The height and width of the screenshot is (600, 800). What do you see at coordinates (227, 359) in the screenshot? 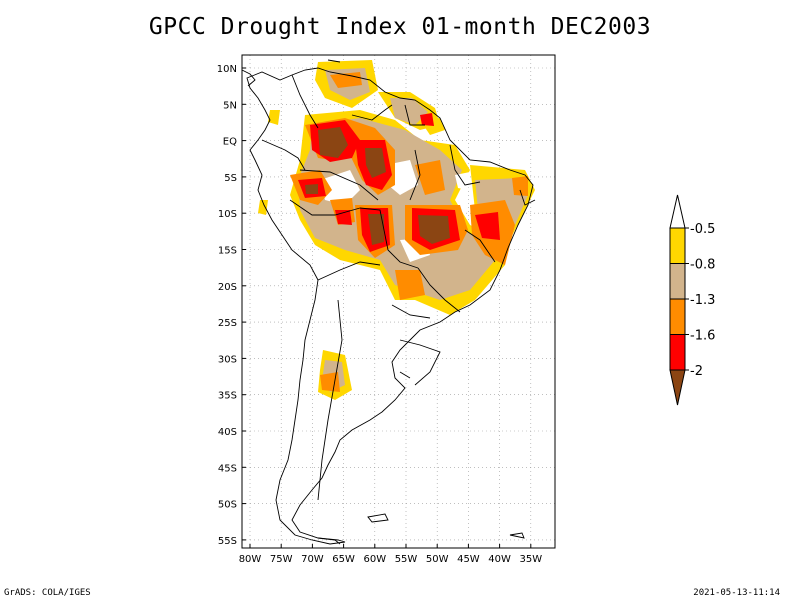
I see `lat-tick-label: 30S` at bounding box center [227, 359].